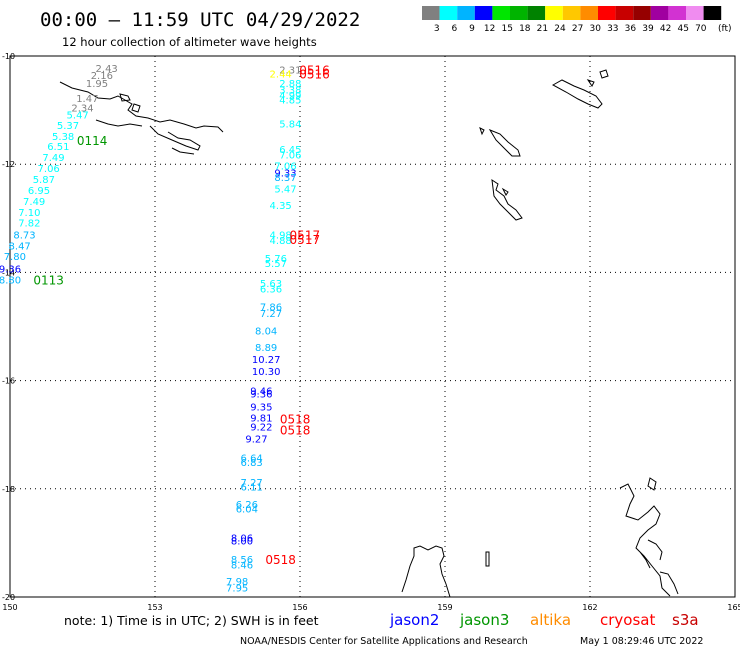 Image resolution: width=740 pixels, height=650 pixels. Describe the element at coordinates (544, 620) in the screenshot. I see `satellite-legend: jason2 jason3 altika cryosat s3a` at that location.